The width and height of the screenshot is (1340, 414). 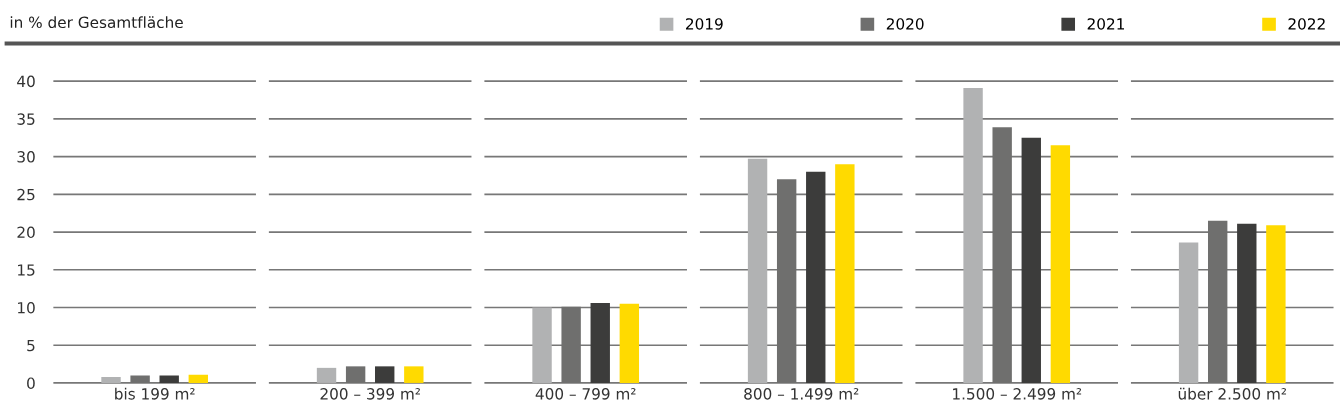 I want to click on legend-label: 2020, so click(x=905, y=24).